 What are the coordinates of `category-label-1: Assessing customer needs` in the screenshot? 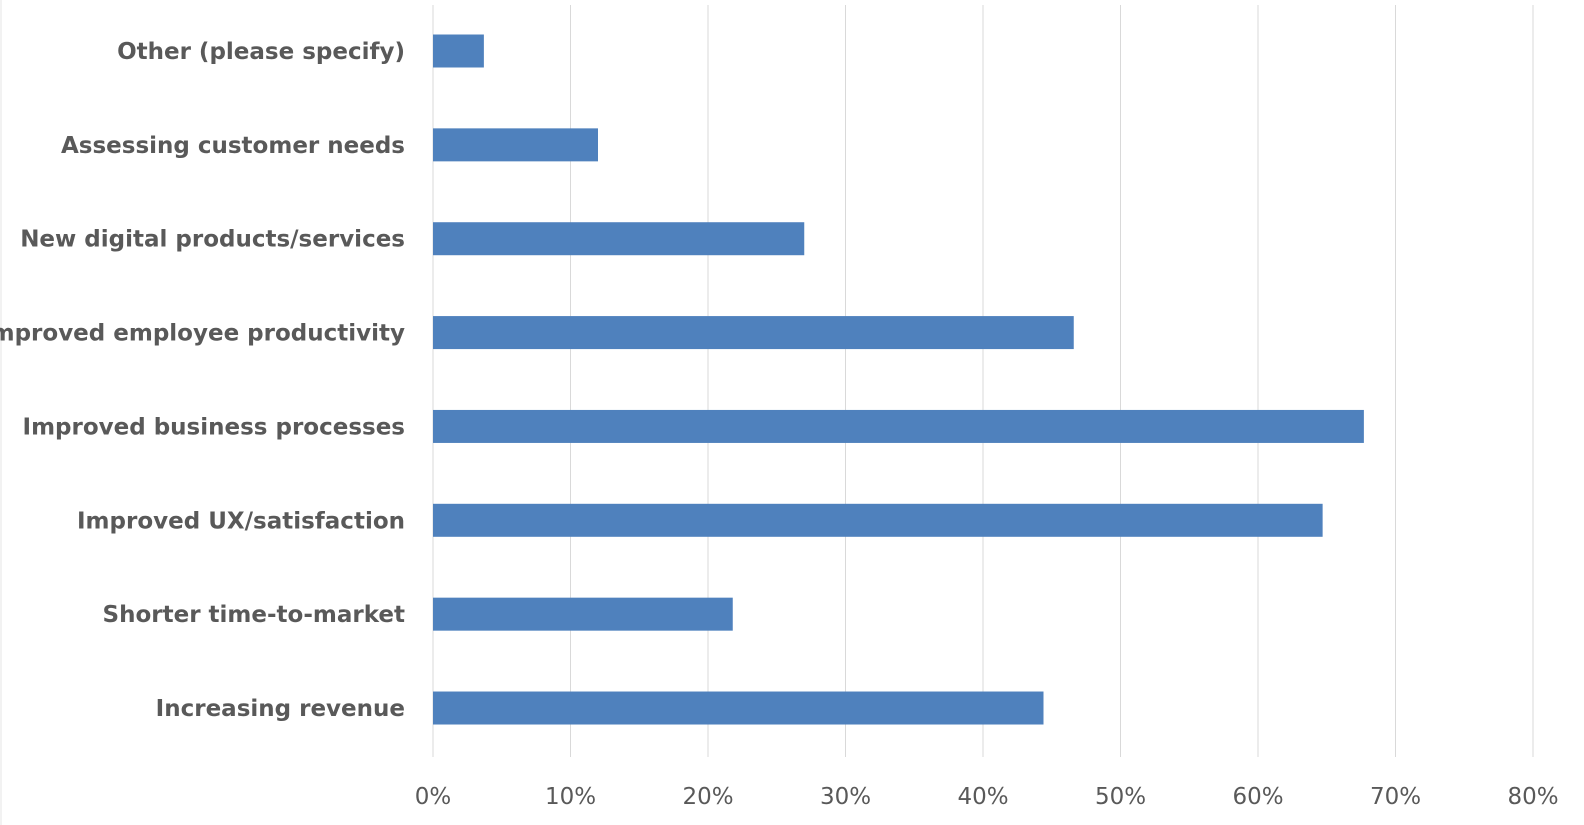 It's located at (233, 146).